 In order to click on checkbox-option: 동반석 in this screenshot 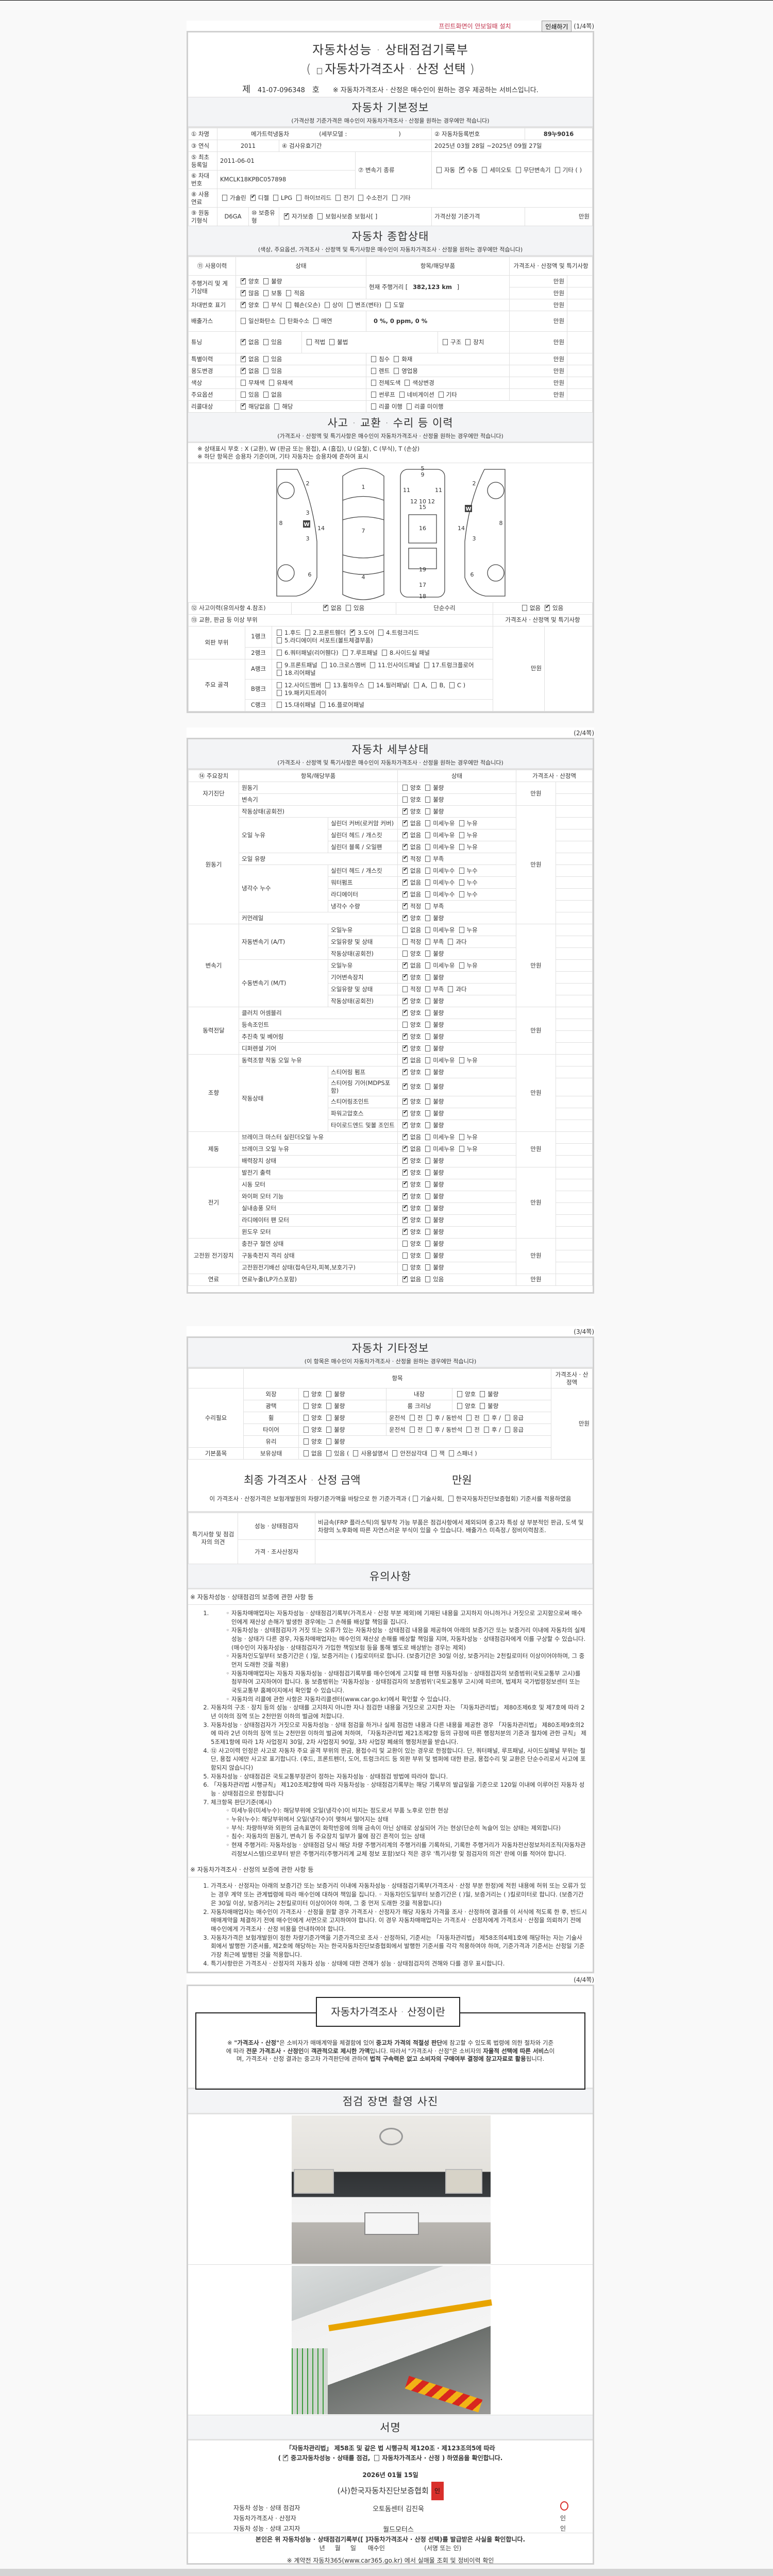, I will do `click(454, 1430)`.